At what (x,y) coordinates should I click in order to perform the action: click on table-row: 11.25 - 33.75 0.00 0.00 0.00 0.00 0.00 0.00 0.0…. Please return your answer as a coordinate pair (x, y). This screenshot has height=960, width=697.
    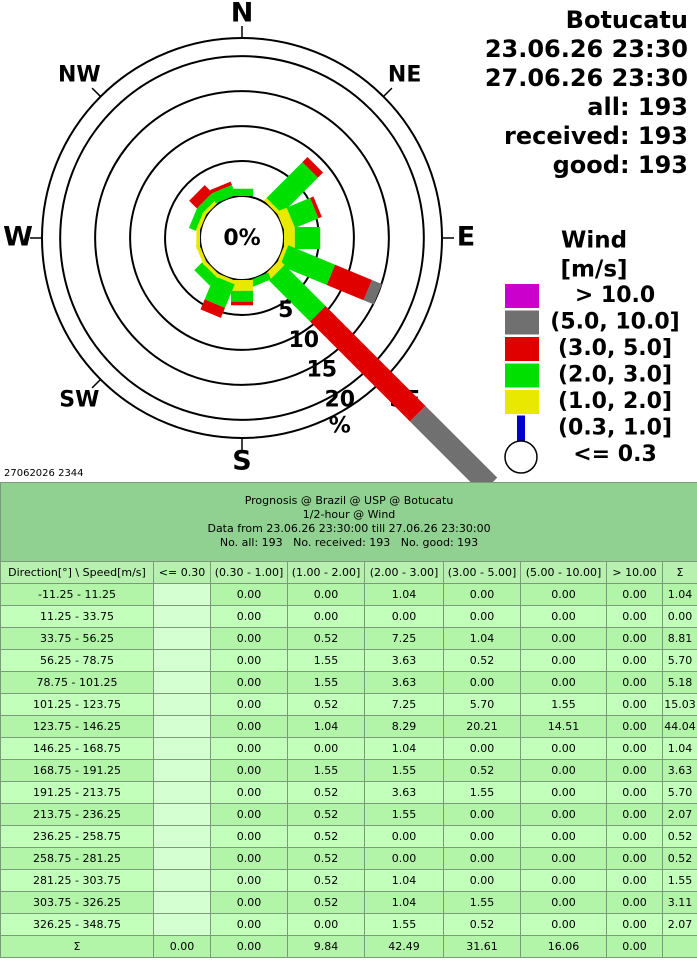
    Looking at the image, I should click on (348, 616).